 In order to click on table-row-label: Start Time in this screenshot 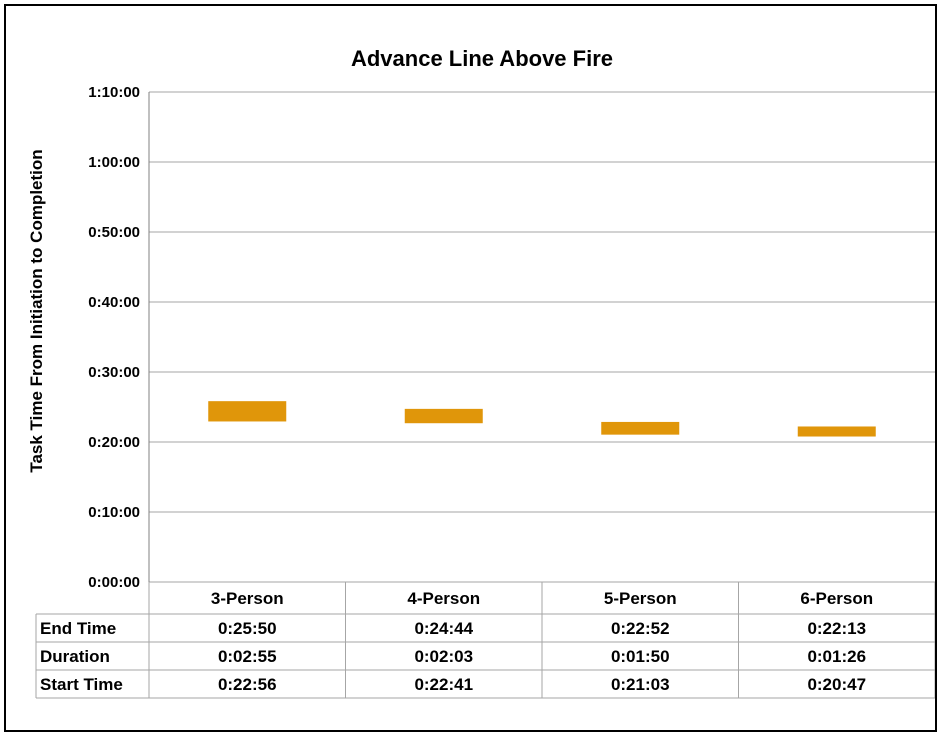, I will do `click(81, 684)`.